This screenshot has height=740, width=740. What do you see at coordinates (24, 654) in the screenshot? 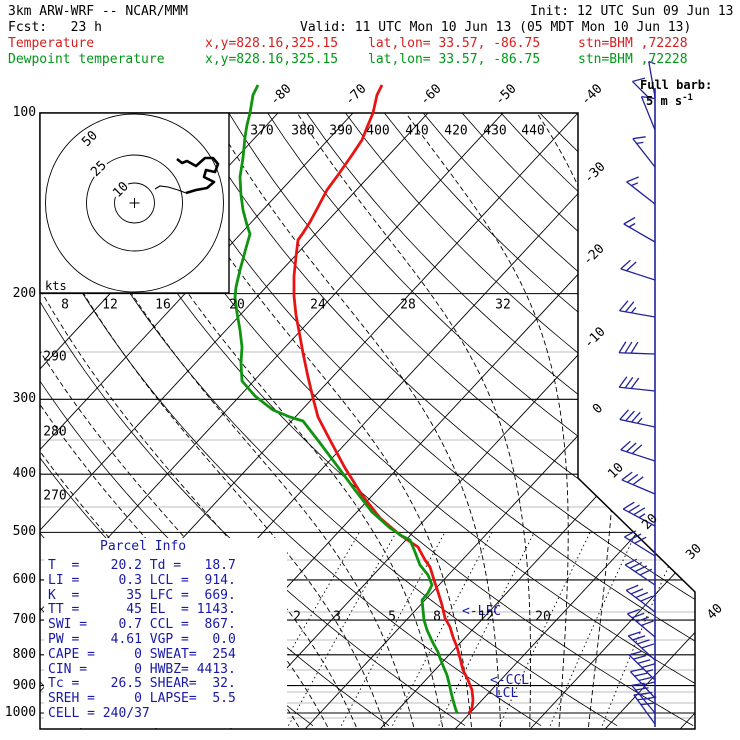
I see `pressure-tick-label: 800` at bounding box center [24, 654].